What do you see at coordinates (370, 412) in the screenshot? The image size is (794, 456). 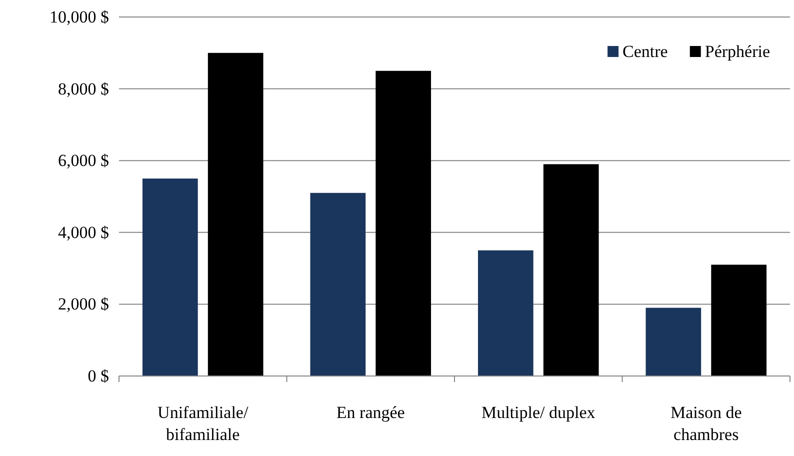 I see `x-tick-label: En rangée` at bounding box center [370, 412].